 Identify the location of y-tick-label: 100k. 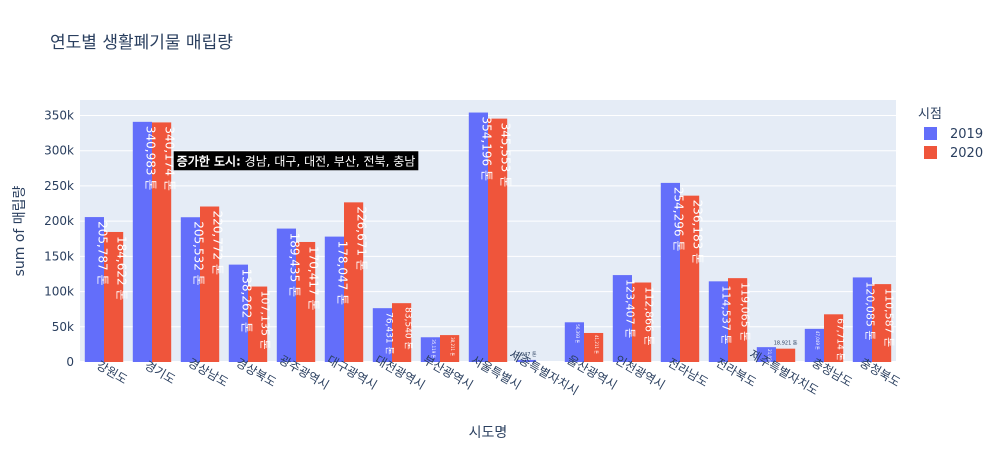
(59, 292).